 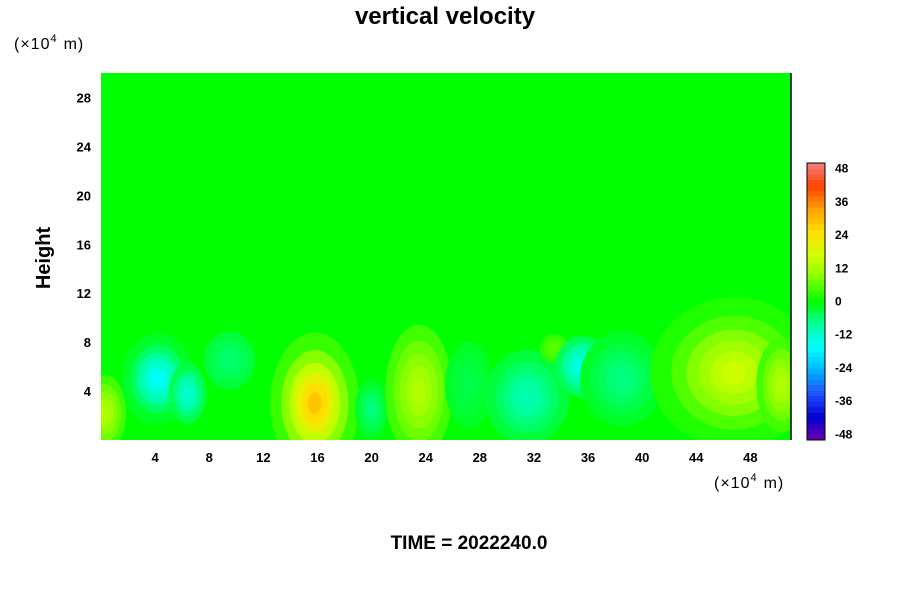 What do you see at coordinates (696, 457) in the screenshot?
I see `x-tick-label: 44` at bounding box center [696, 457].